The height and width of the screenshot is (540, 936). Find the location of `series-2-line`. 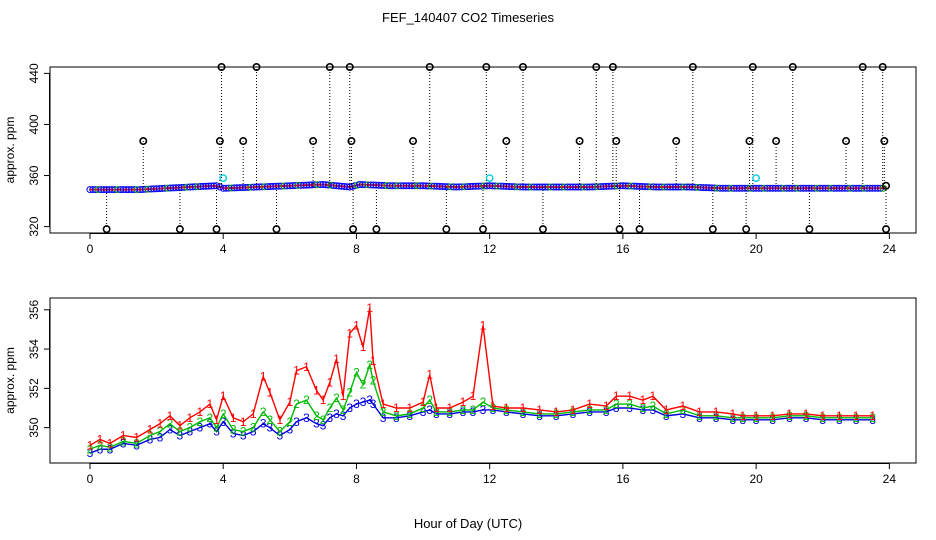

series-2-line is located at coordinates (481, 406).